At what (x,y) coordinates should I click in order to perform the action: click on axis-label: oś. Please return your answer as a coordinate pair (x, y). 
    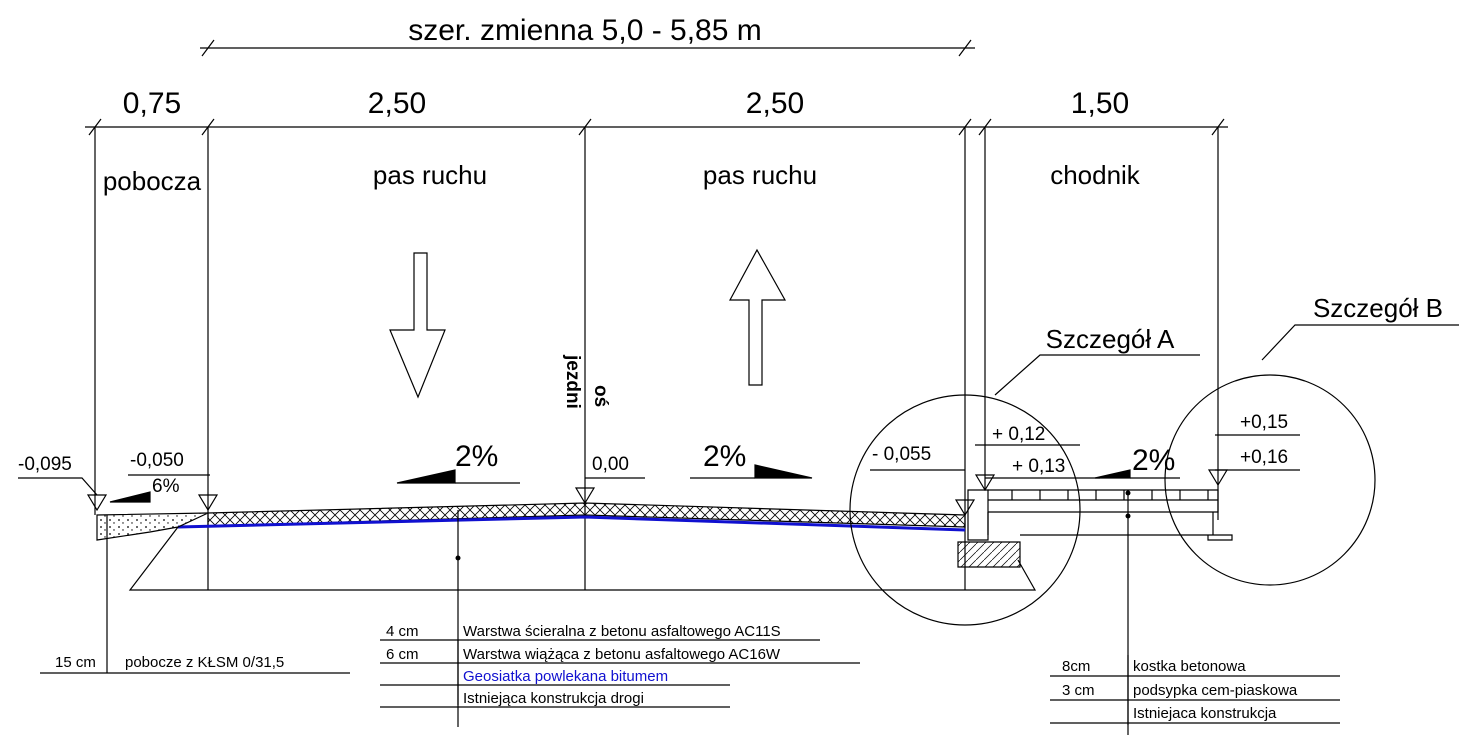
    Looking at the image, I should click on (600, 396).